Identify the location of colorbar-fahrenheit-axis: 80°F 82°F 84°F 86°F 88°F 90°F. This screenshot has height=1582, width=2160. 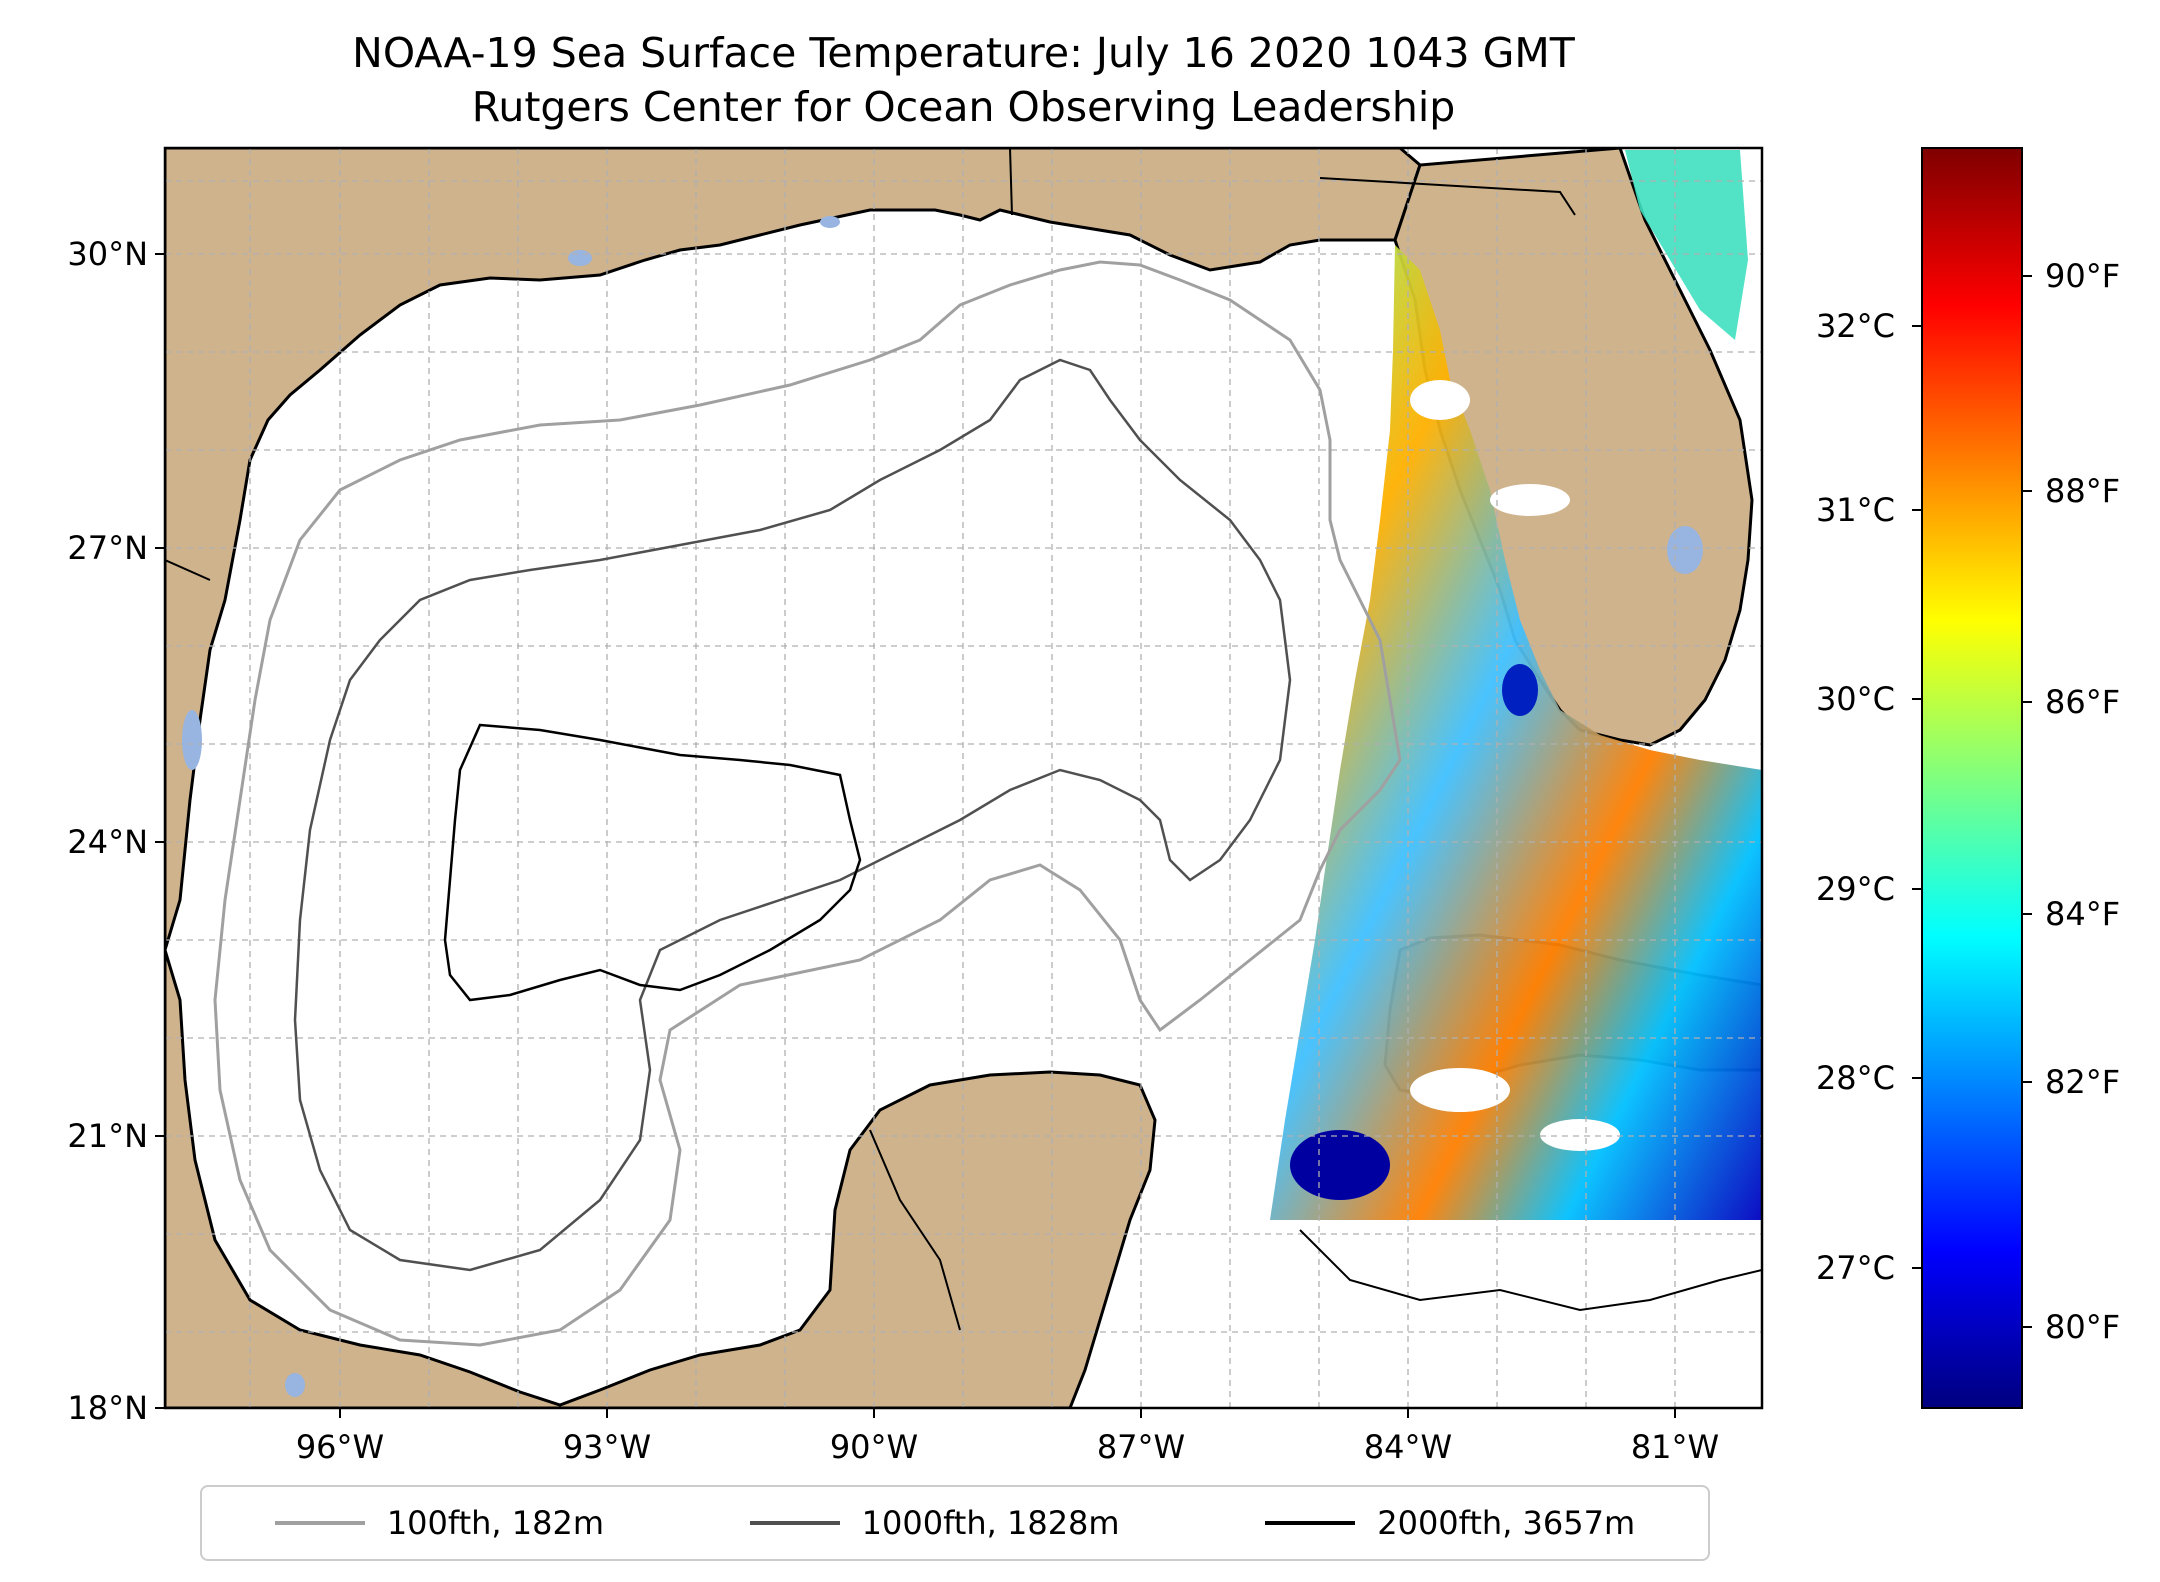
(2071, 801).